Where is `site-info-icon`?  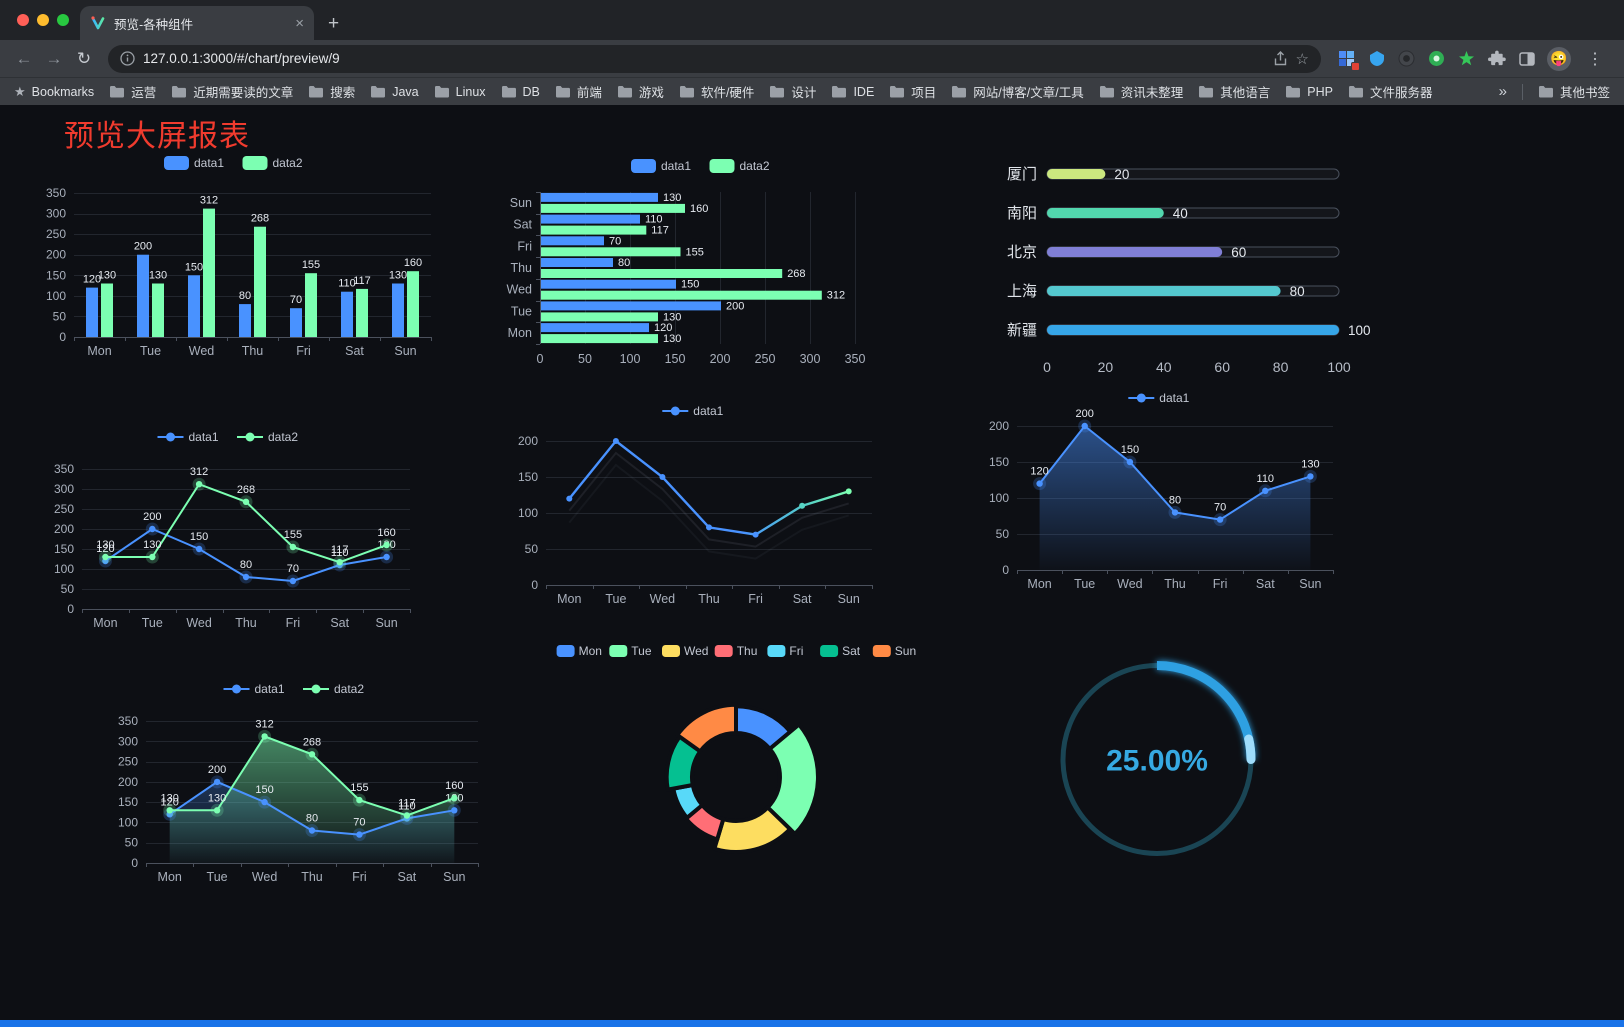 site-info-icon is located at coordinates (127, 58).